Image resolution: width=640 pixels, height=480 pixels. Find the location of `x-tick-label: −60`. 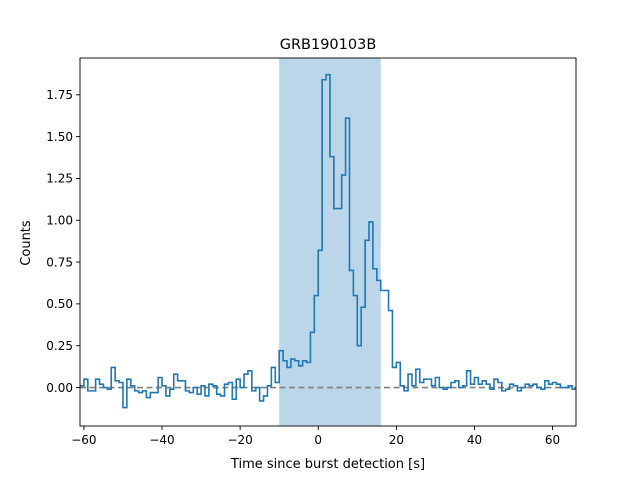

x-tick-label: −60 is located at coordinates (83, 440).